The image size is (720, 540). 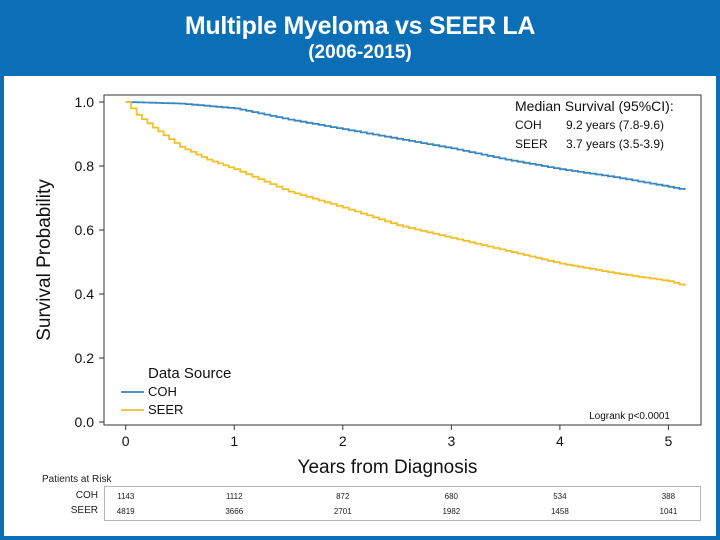 What do you see at coordinates (594, 106) in the screenshot?
I see `median-box-title: Median Survival (95%CI):` at bounding box center [594, 106].